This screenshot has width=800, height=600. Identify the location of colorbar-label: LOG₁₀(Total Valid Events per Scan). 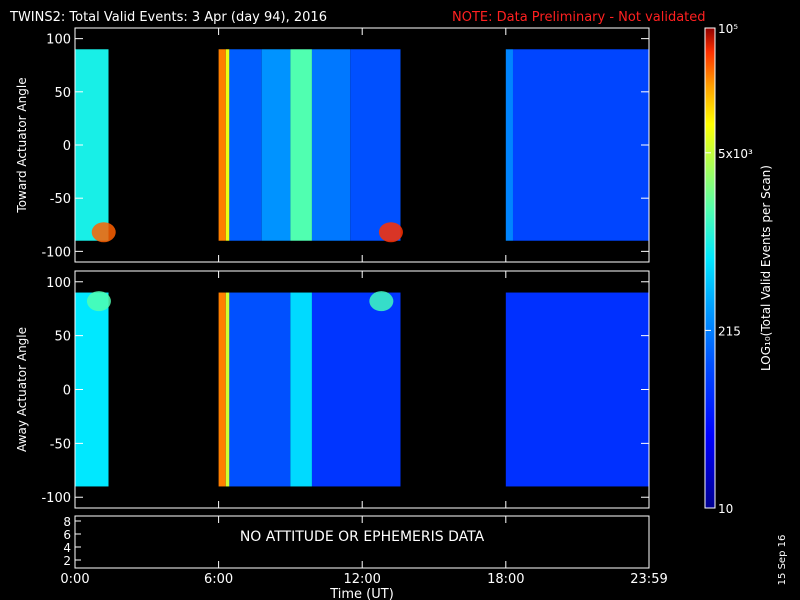
(766, 268).